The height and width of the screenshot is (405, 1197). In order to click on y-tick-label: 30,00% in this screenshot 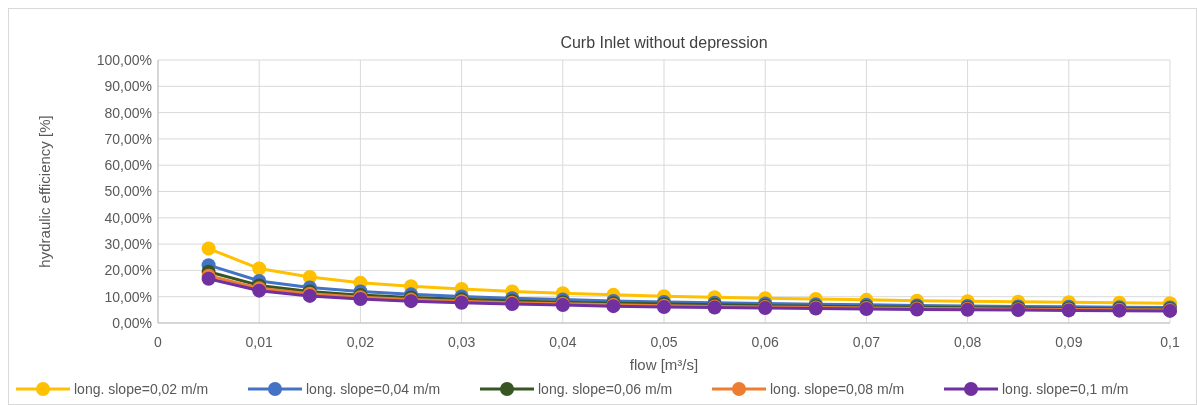, I will do `click(128, 244)`.